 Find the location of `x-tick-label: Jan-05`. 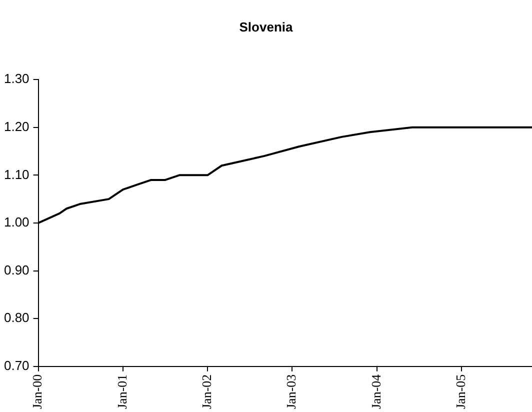

x-tick-label: Jan-05 is located at coordinates (460, 392).